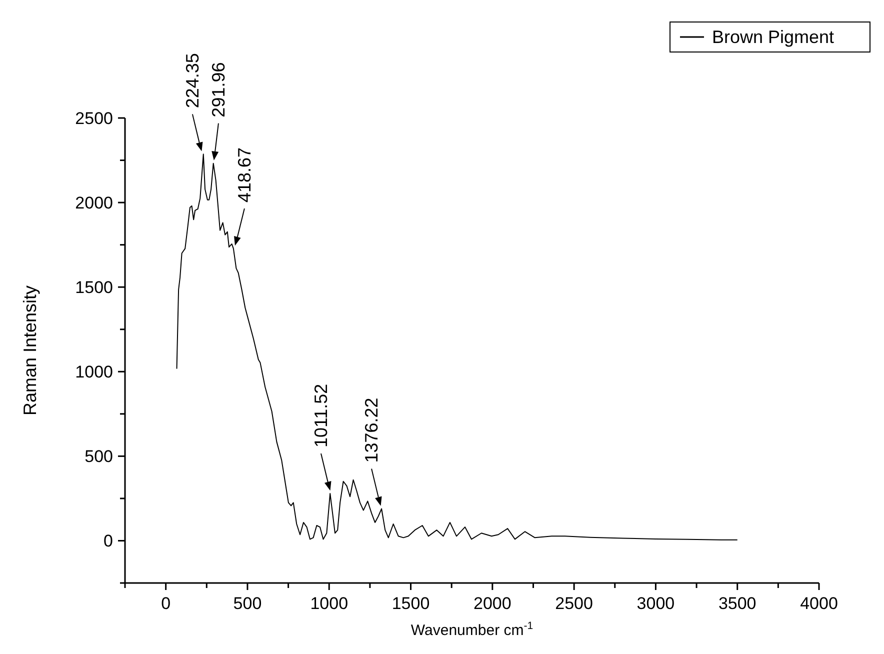 Image resolution: width=884 pixels, height=654 pixels. What do you see at coordinates (30, 350) in the screenshot?
I see `y-axis-title: Raman Intensity` at bounding box center [30, 350].